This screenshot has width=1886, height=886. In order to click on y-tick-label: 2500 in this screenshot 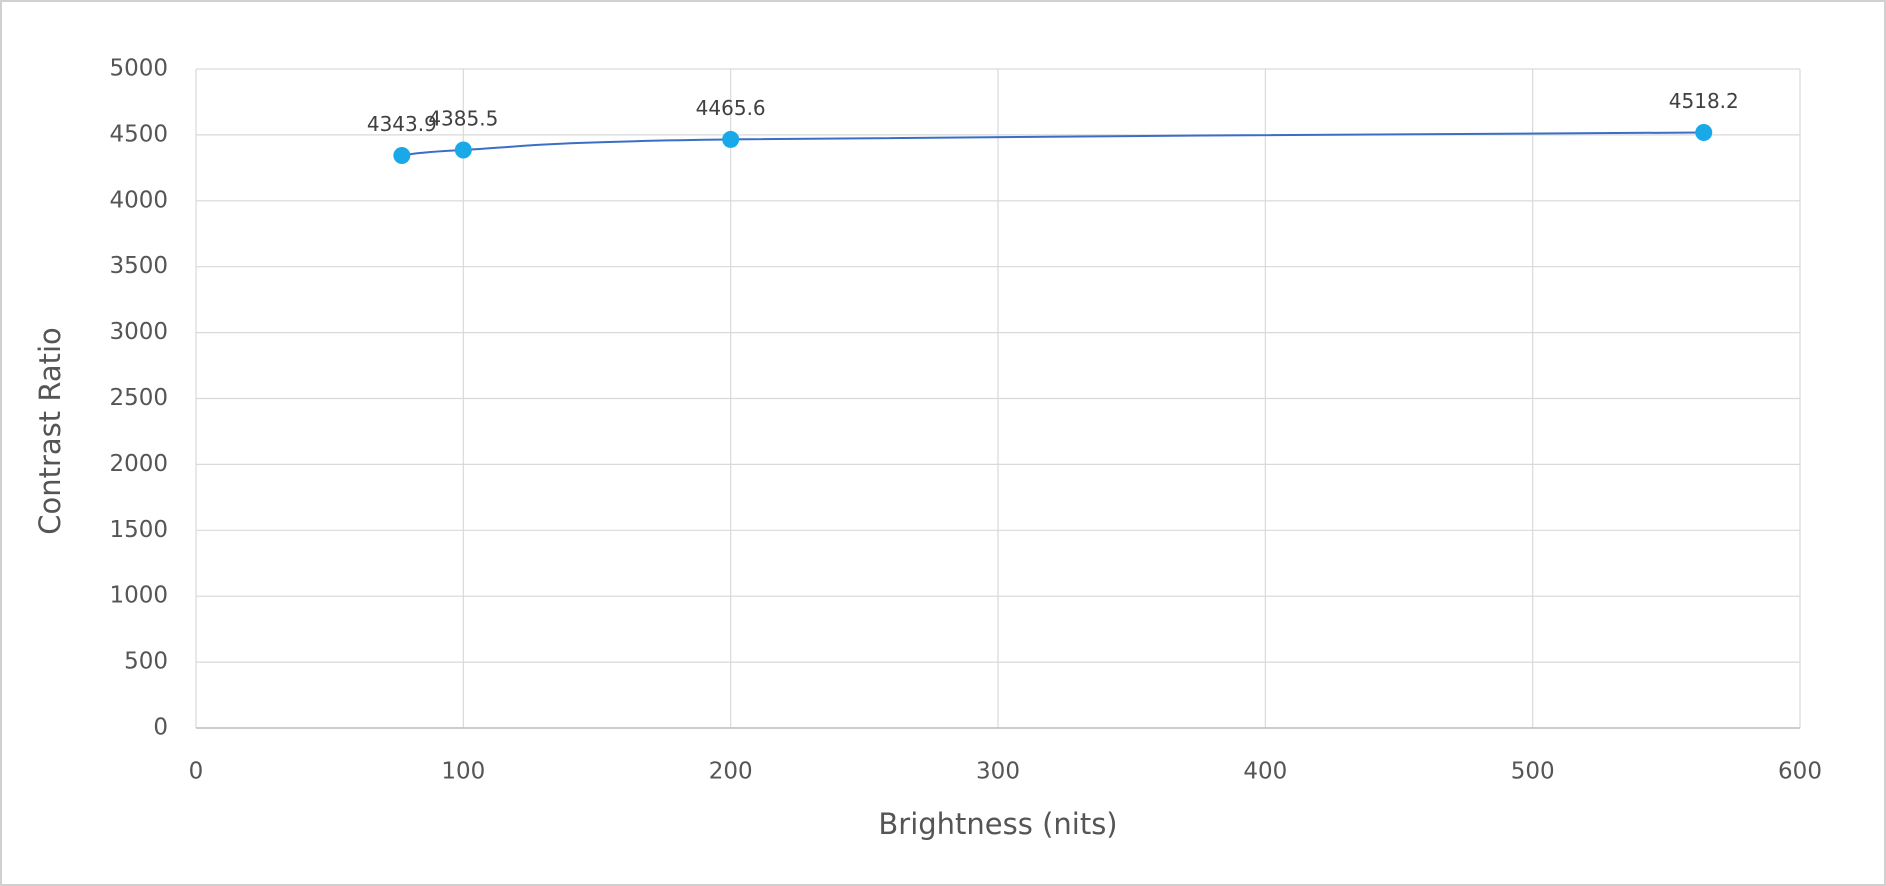, I will do `click(138, 398)`.